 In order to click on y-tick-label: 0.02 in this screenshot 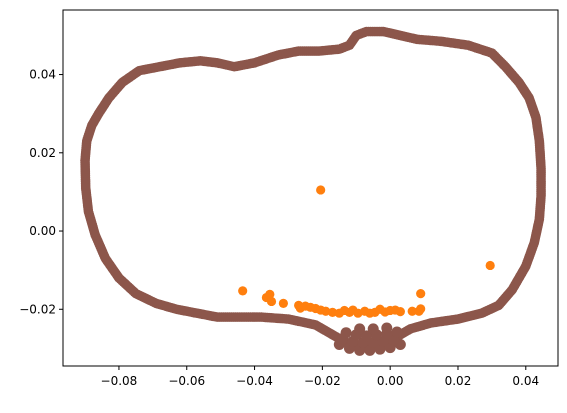, I will do `click(42, 153)`.